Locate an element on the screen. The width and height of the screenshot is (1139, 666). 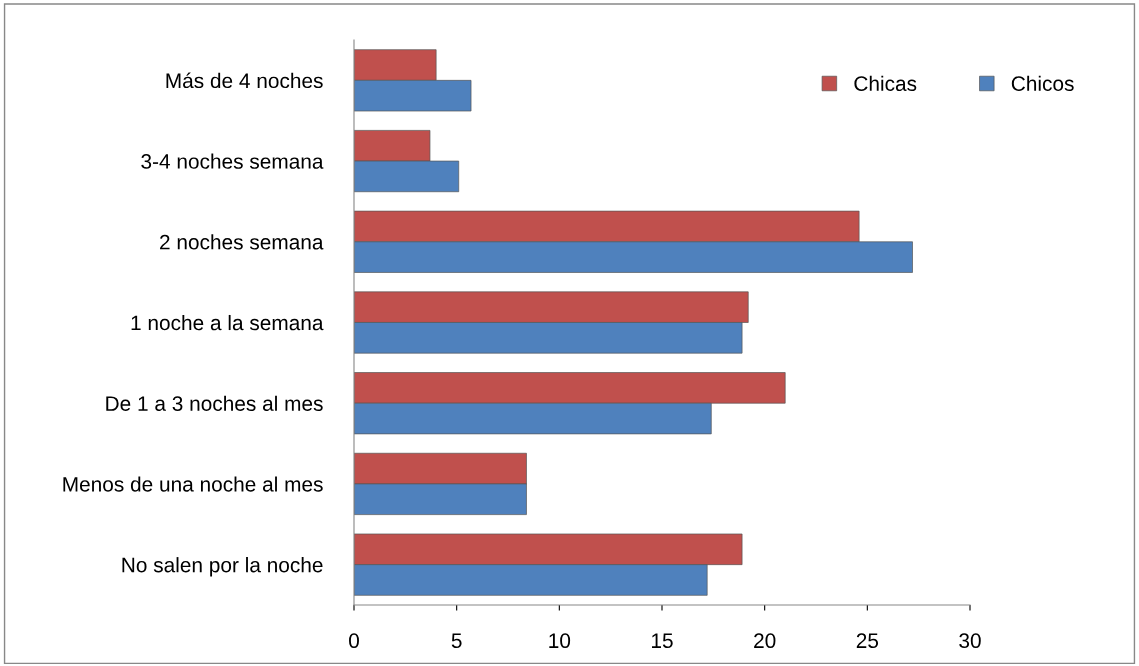
x-tick-label: 10 is located at coordinates (560, 641).